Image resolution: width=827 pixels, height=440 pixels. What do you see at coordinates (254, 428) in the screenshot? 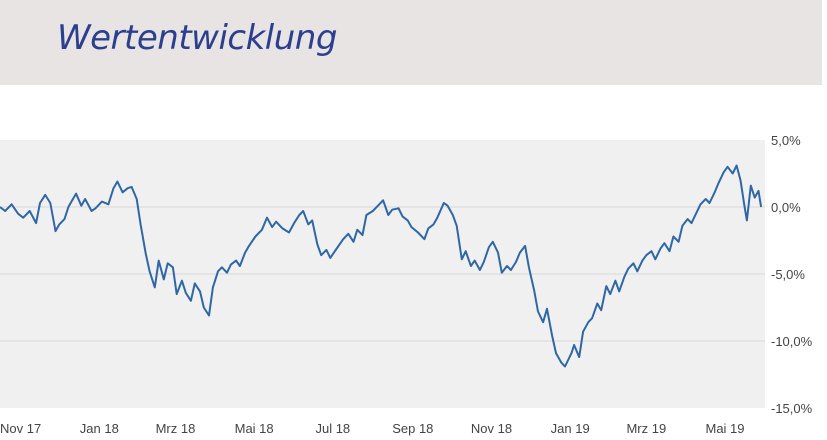
I see `x-tick-label: Mai 18` at bounding box center [254, 428].